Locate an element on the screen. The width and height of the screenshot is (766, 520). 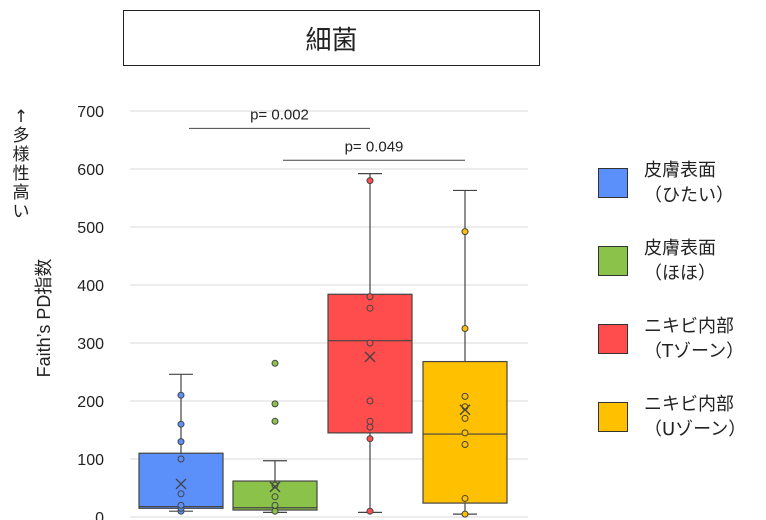
legend-item: 皮膚表面 （ひたい） is located at coordinates (680, 197).